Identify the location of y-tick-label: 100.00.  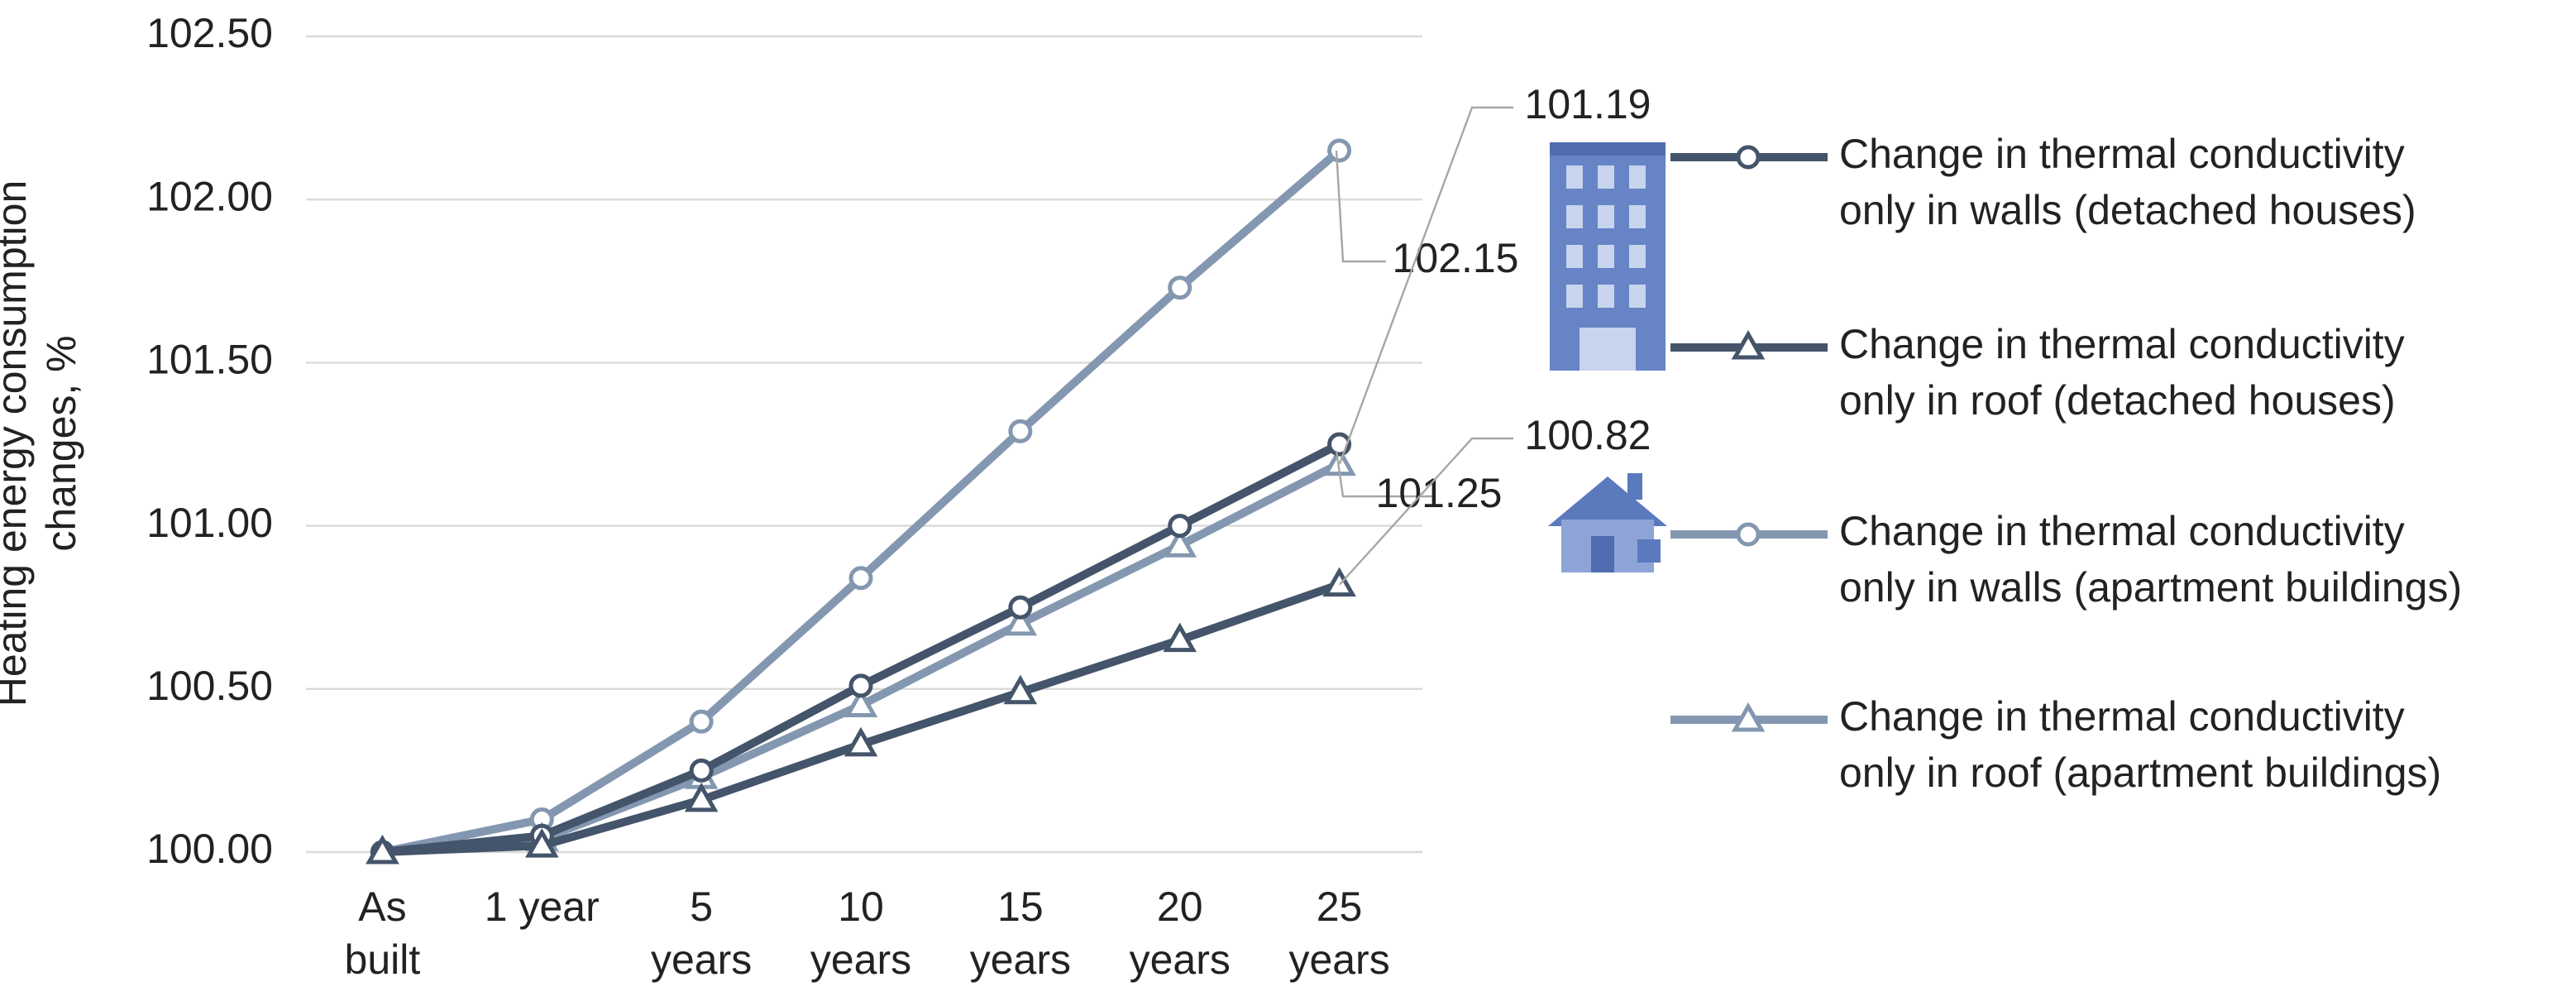
(209, 849).